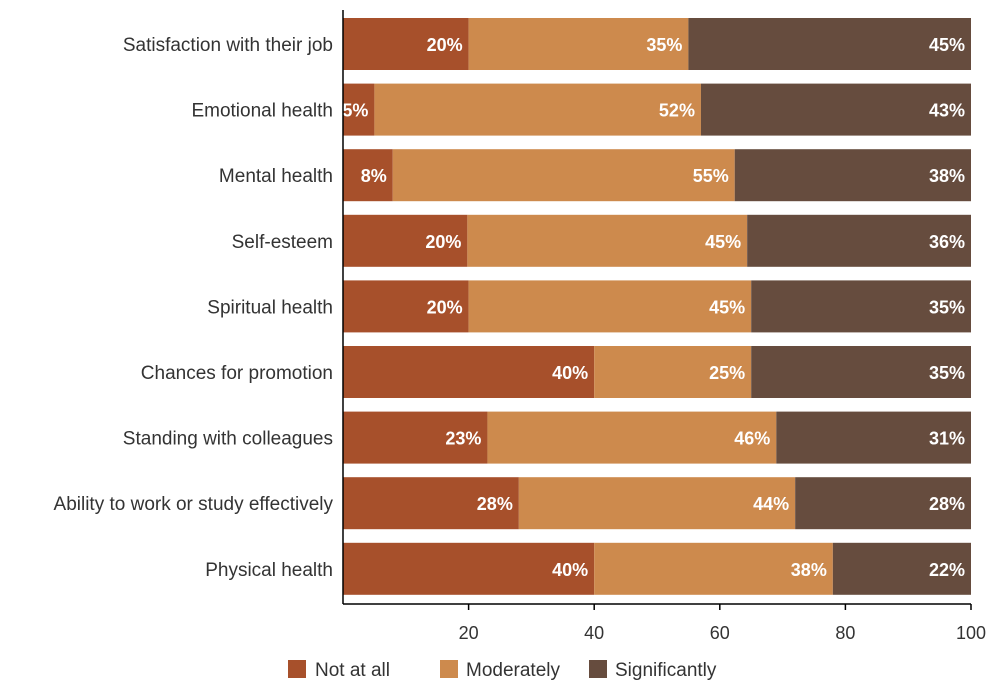 Image resolution: width=994 pixels, height=688 pixels. I want to click on category-label: Self-esteem, so click(282, 242).